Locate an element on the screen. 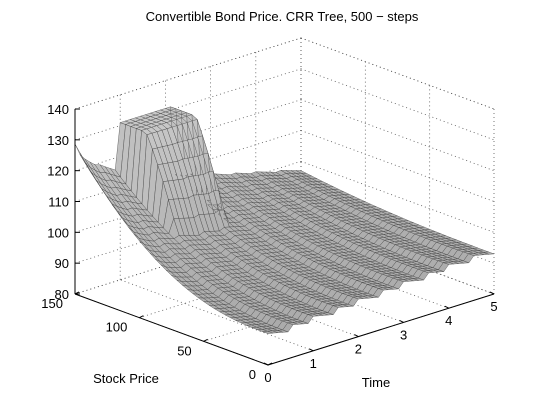  z-tick-label: 80 is located at coordinates (62, 294).